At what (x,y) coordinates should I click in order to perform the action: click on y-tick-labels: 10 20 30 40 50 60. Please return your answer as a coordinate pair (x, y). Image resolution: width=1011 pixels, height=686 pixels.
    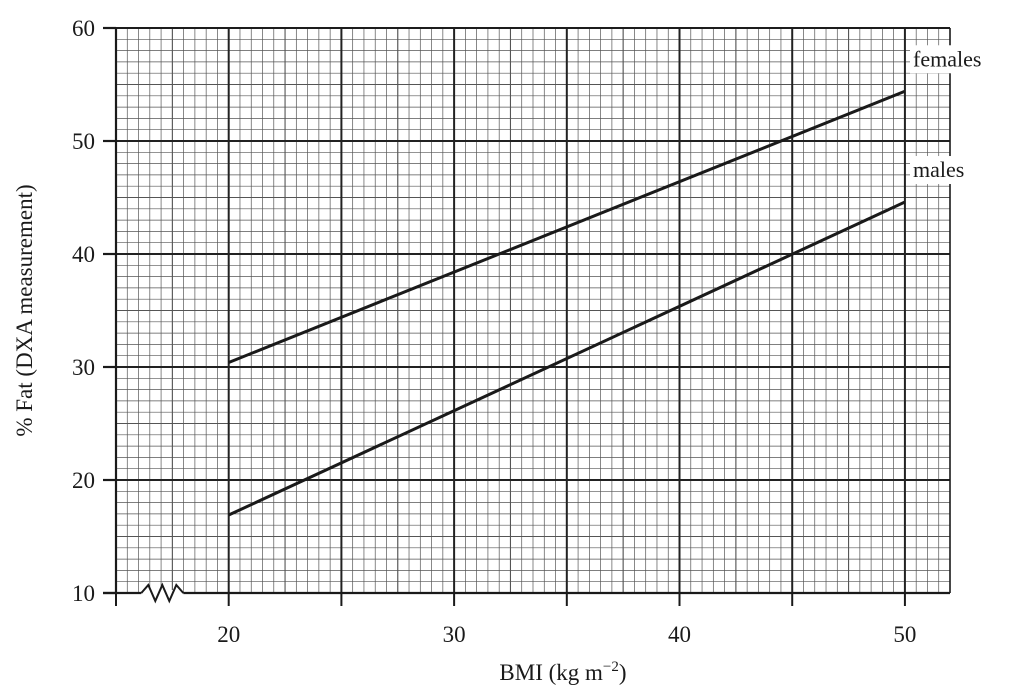
    Looking at the image, I should click on (83, 311).